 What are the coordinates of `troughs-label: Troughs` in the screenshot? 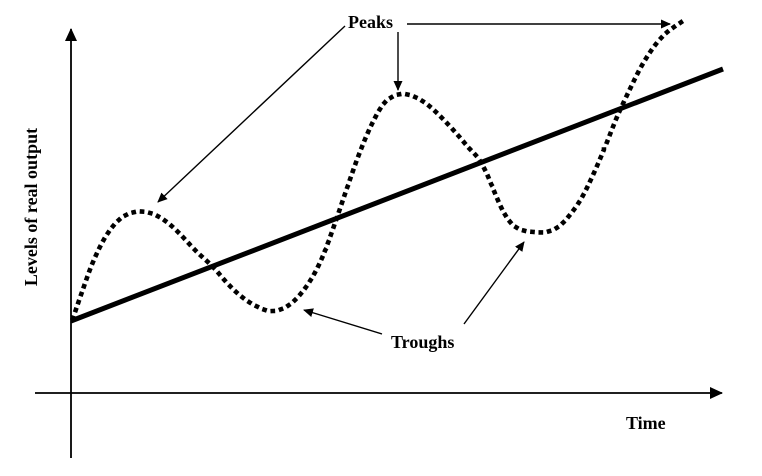 It's located at (422, 342).